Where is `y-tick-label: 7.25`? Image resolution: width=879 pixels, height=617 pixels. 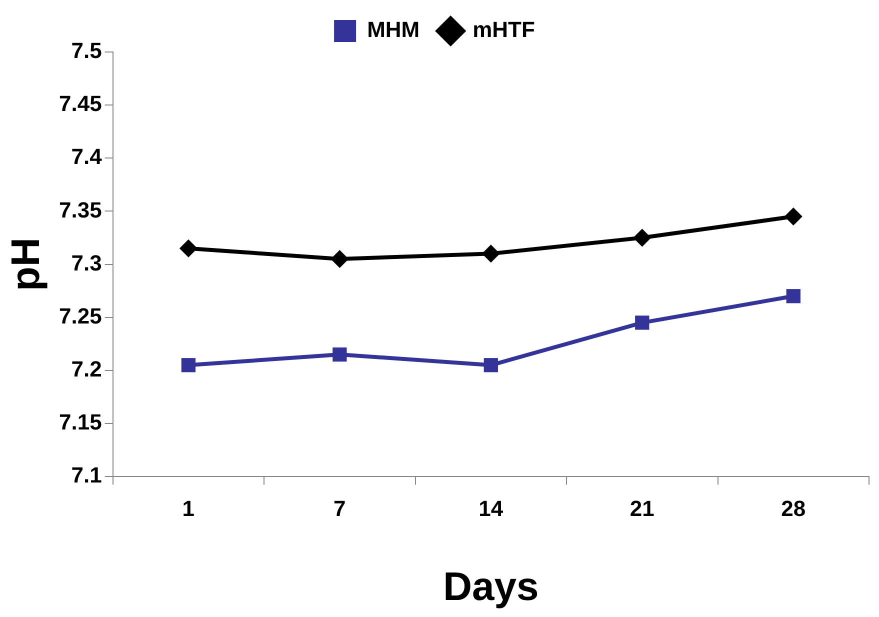 y-tick-label: 7.25 is located at coordinates (80, 315).